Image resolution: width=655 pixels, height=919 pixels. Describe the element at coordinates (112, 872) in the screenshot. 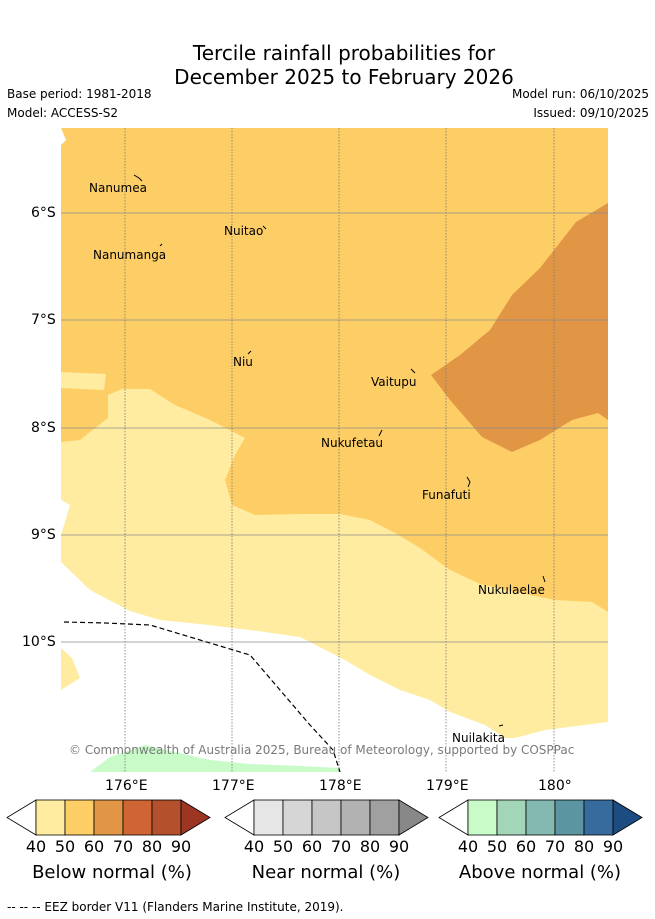

I see `legend-title-below: Below normal (%)` at that location.